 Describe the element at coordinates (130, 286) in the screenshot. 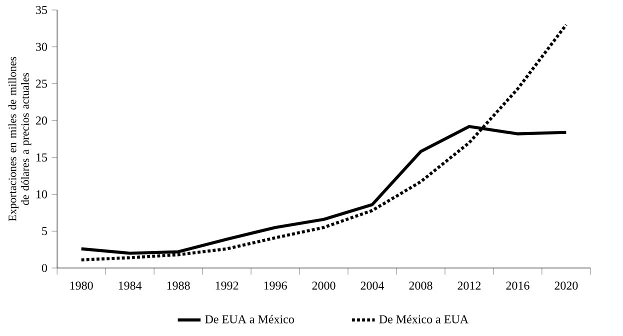

I see `x-tick-label: 1984` at that location.